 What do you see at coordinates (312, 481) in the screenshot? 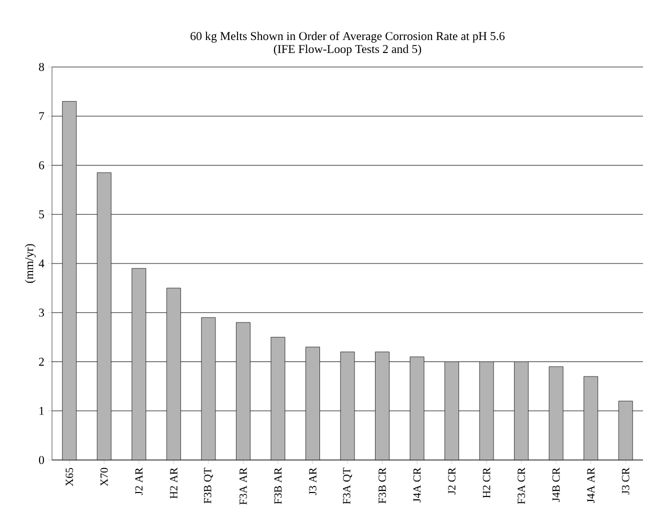
I see `x-tick-label: J3 AR` at bounding box center [312, 481].